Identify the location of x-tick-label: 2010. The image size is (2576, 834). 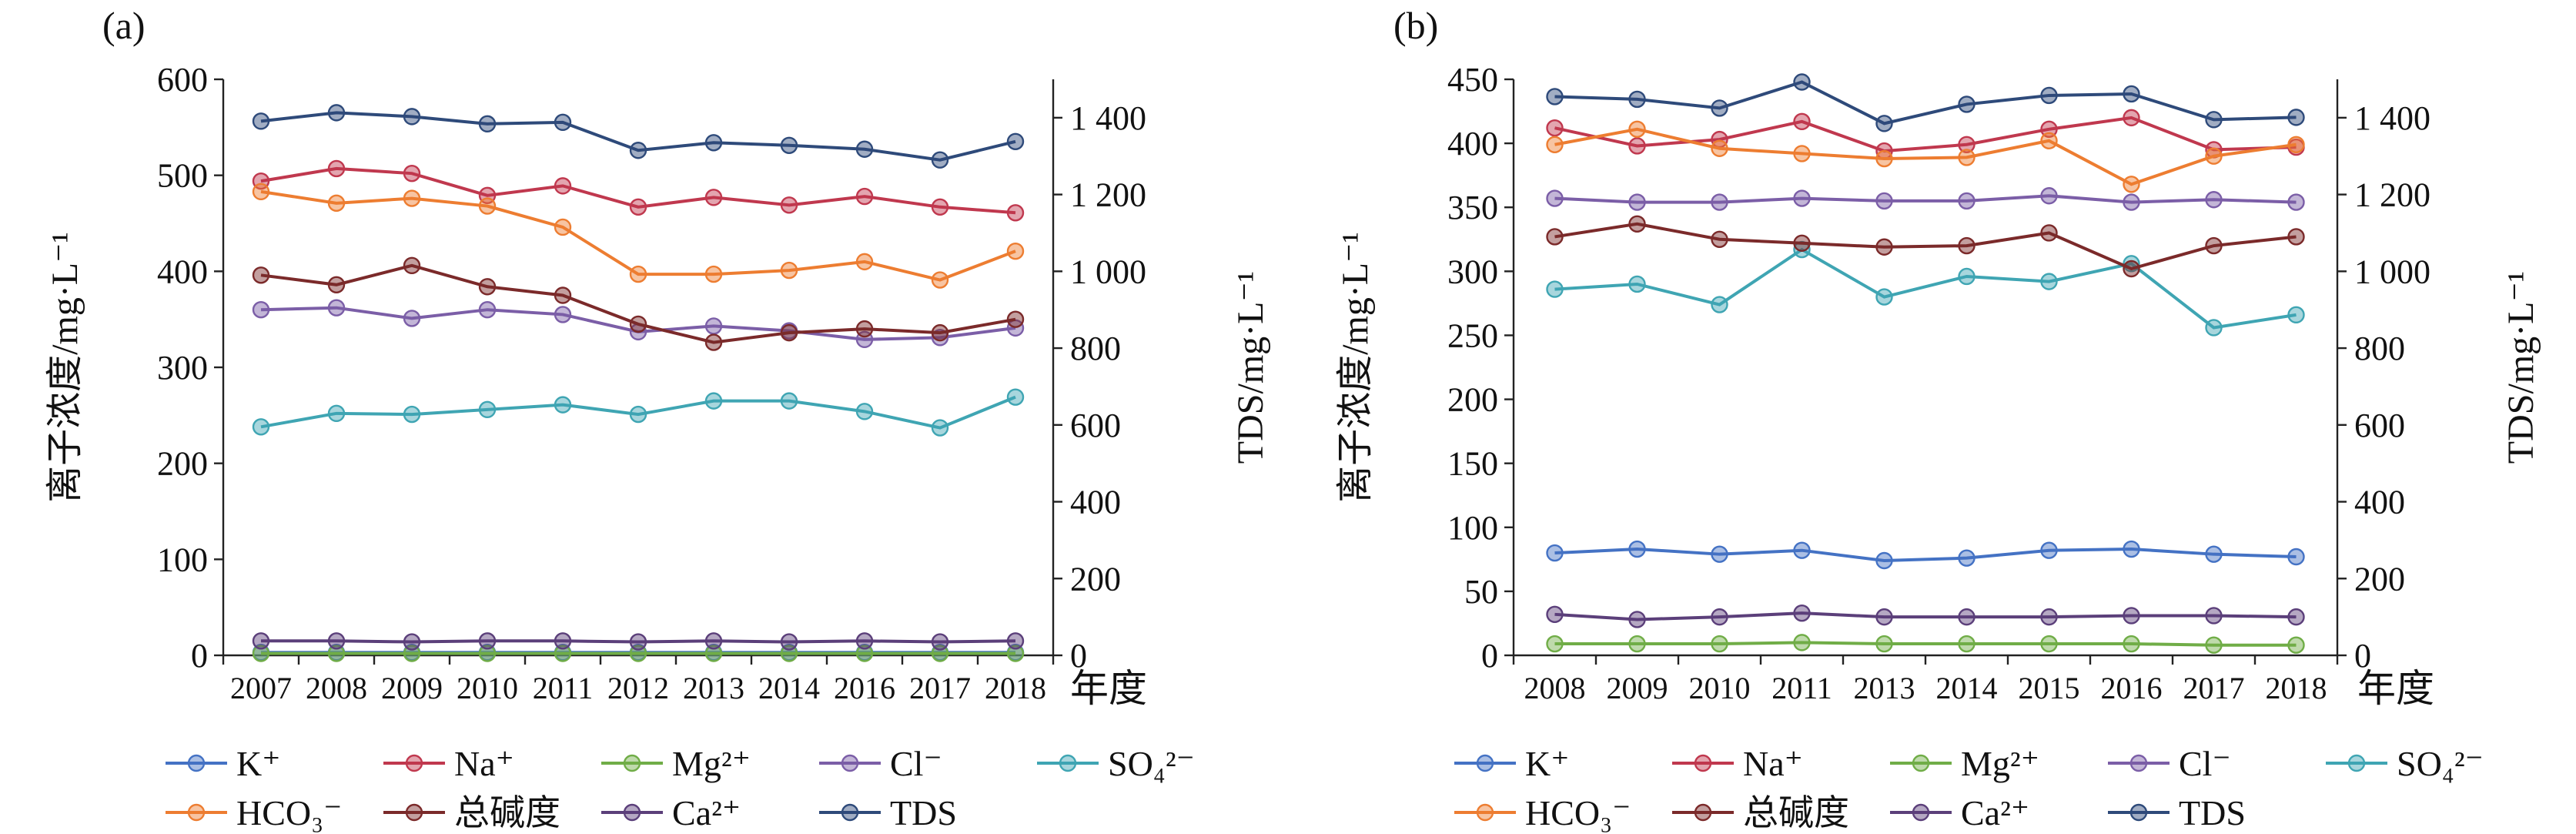
(488, 688).